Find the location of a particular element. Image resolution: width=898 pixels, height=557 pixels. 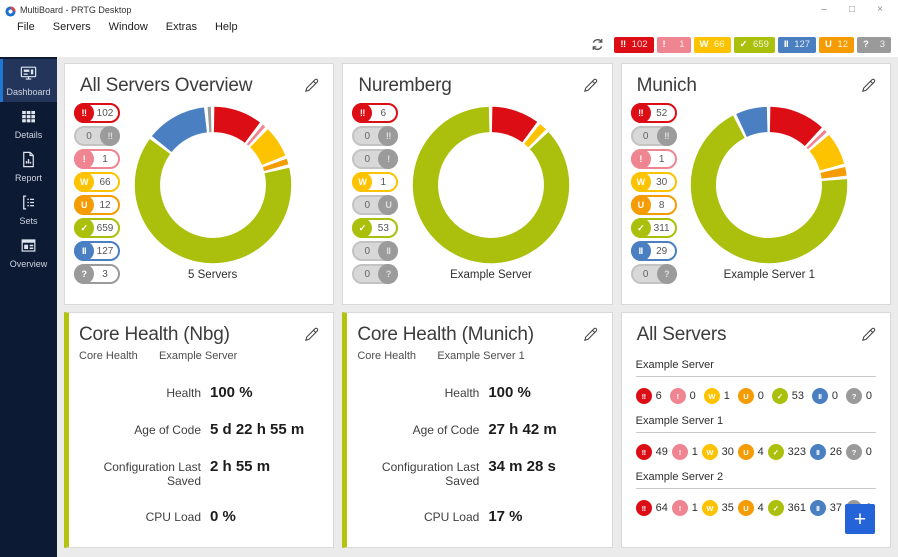

stat-label: Health is located at coordinates (462, 393).